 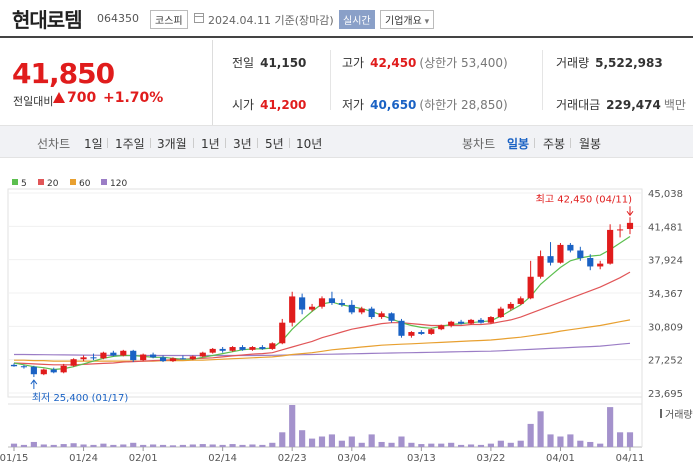 What do you see at coordinates (665, 227) in the screenshot?
I see `y-tick-label: 41,481` at bounding box center [665, 227].